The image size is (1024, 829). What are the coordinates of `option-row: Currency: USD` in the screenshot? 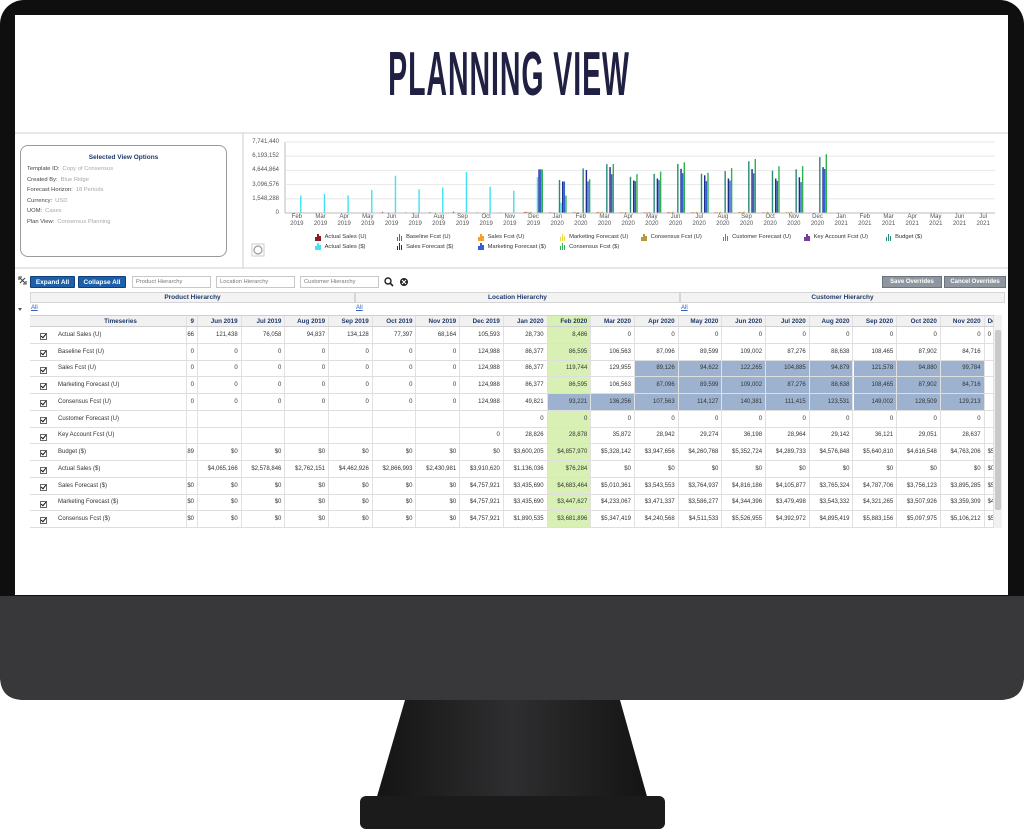 It's located at (47, 201).